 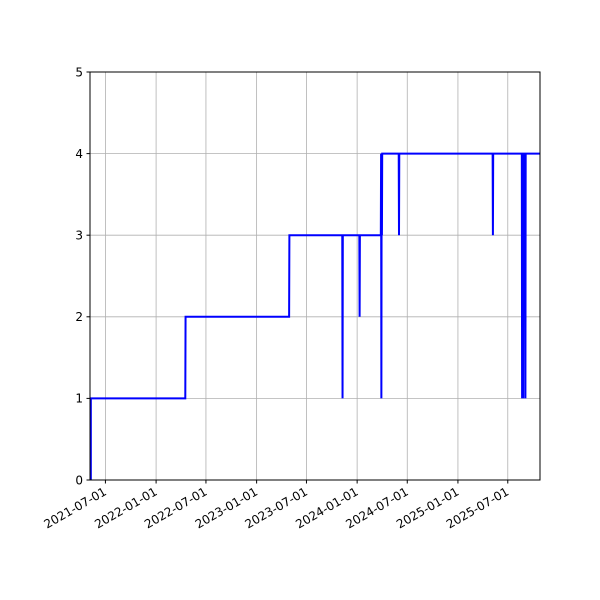 What do you see at coordinates (79, 236) in the screenshot?
I see `y-tick-label: 3` at bounding box center [79, 236].